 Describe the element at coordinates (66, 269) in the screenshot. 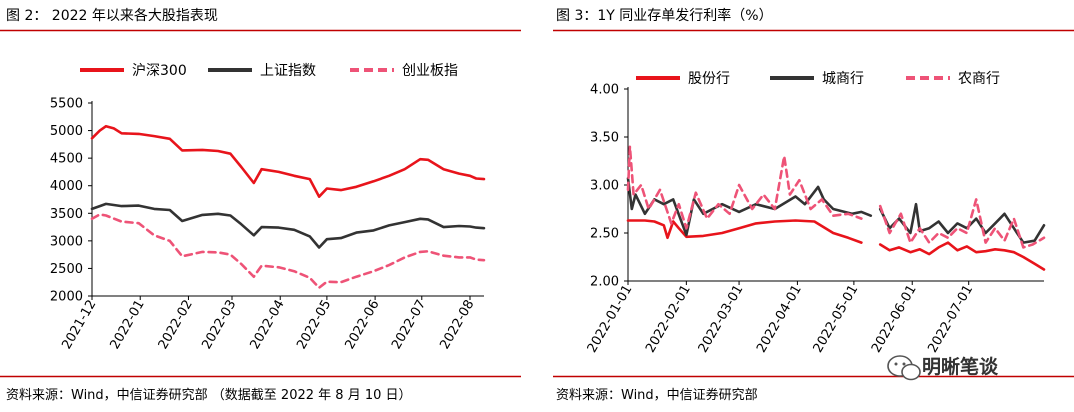

I see `left-y-tick-label: 2500` at that location.